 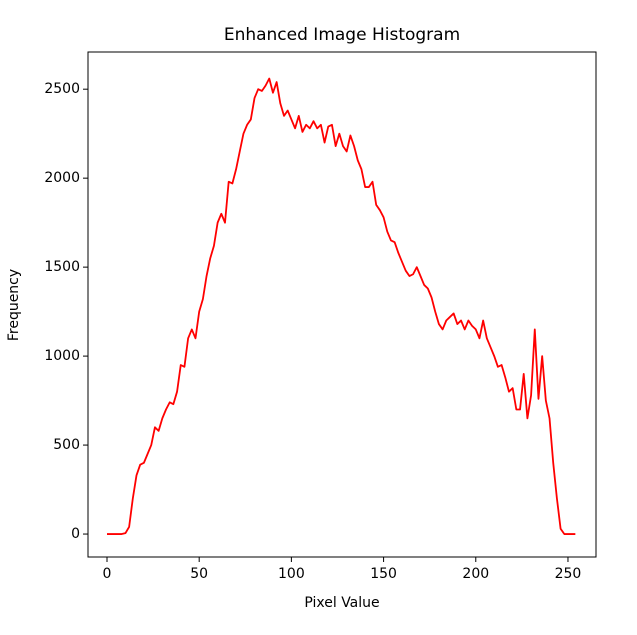 I want to click on y-tick-label: 0, so click(x=75, y=534).